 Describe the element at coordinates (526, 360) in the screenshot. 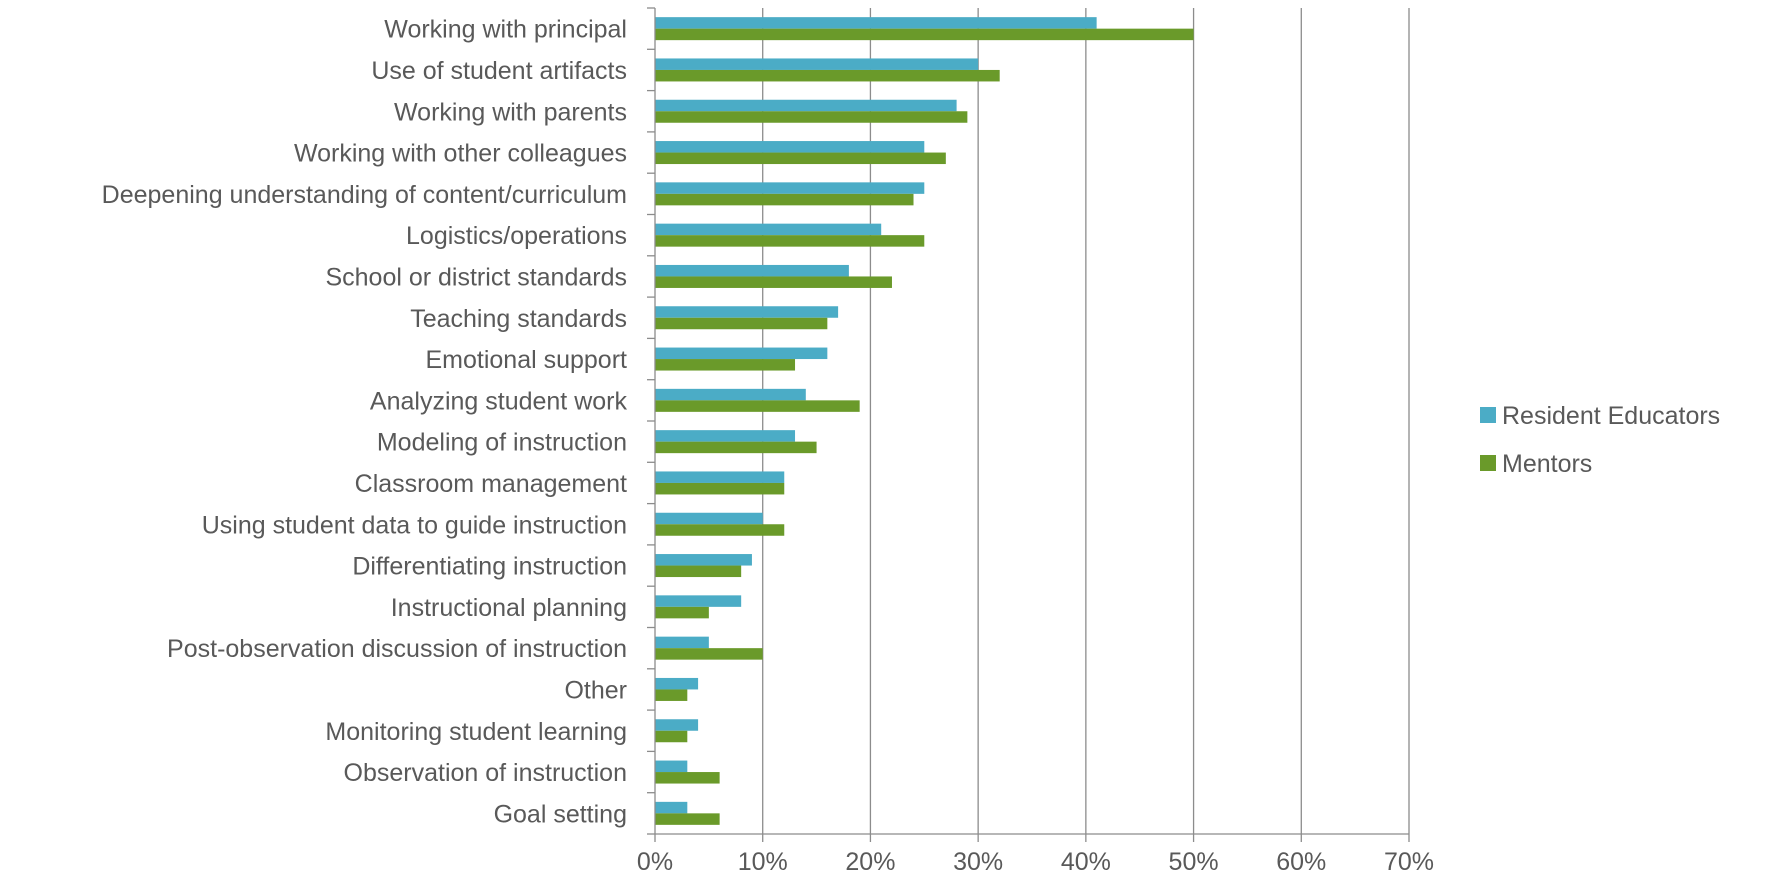

I see `category-label: Emotional support` at that location.